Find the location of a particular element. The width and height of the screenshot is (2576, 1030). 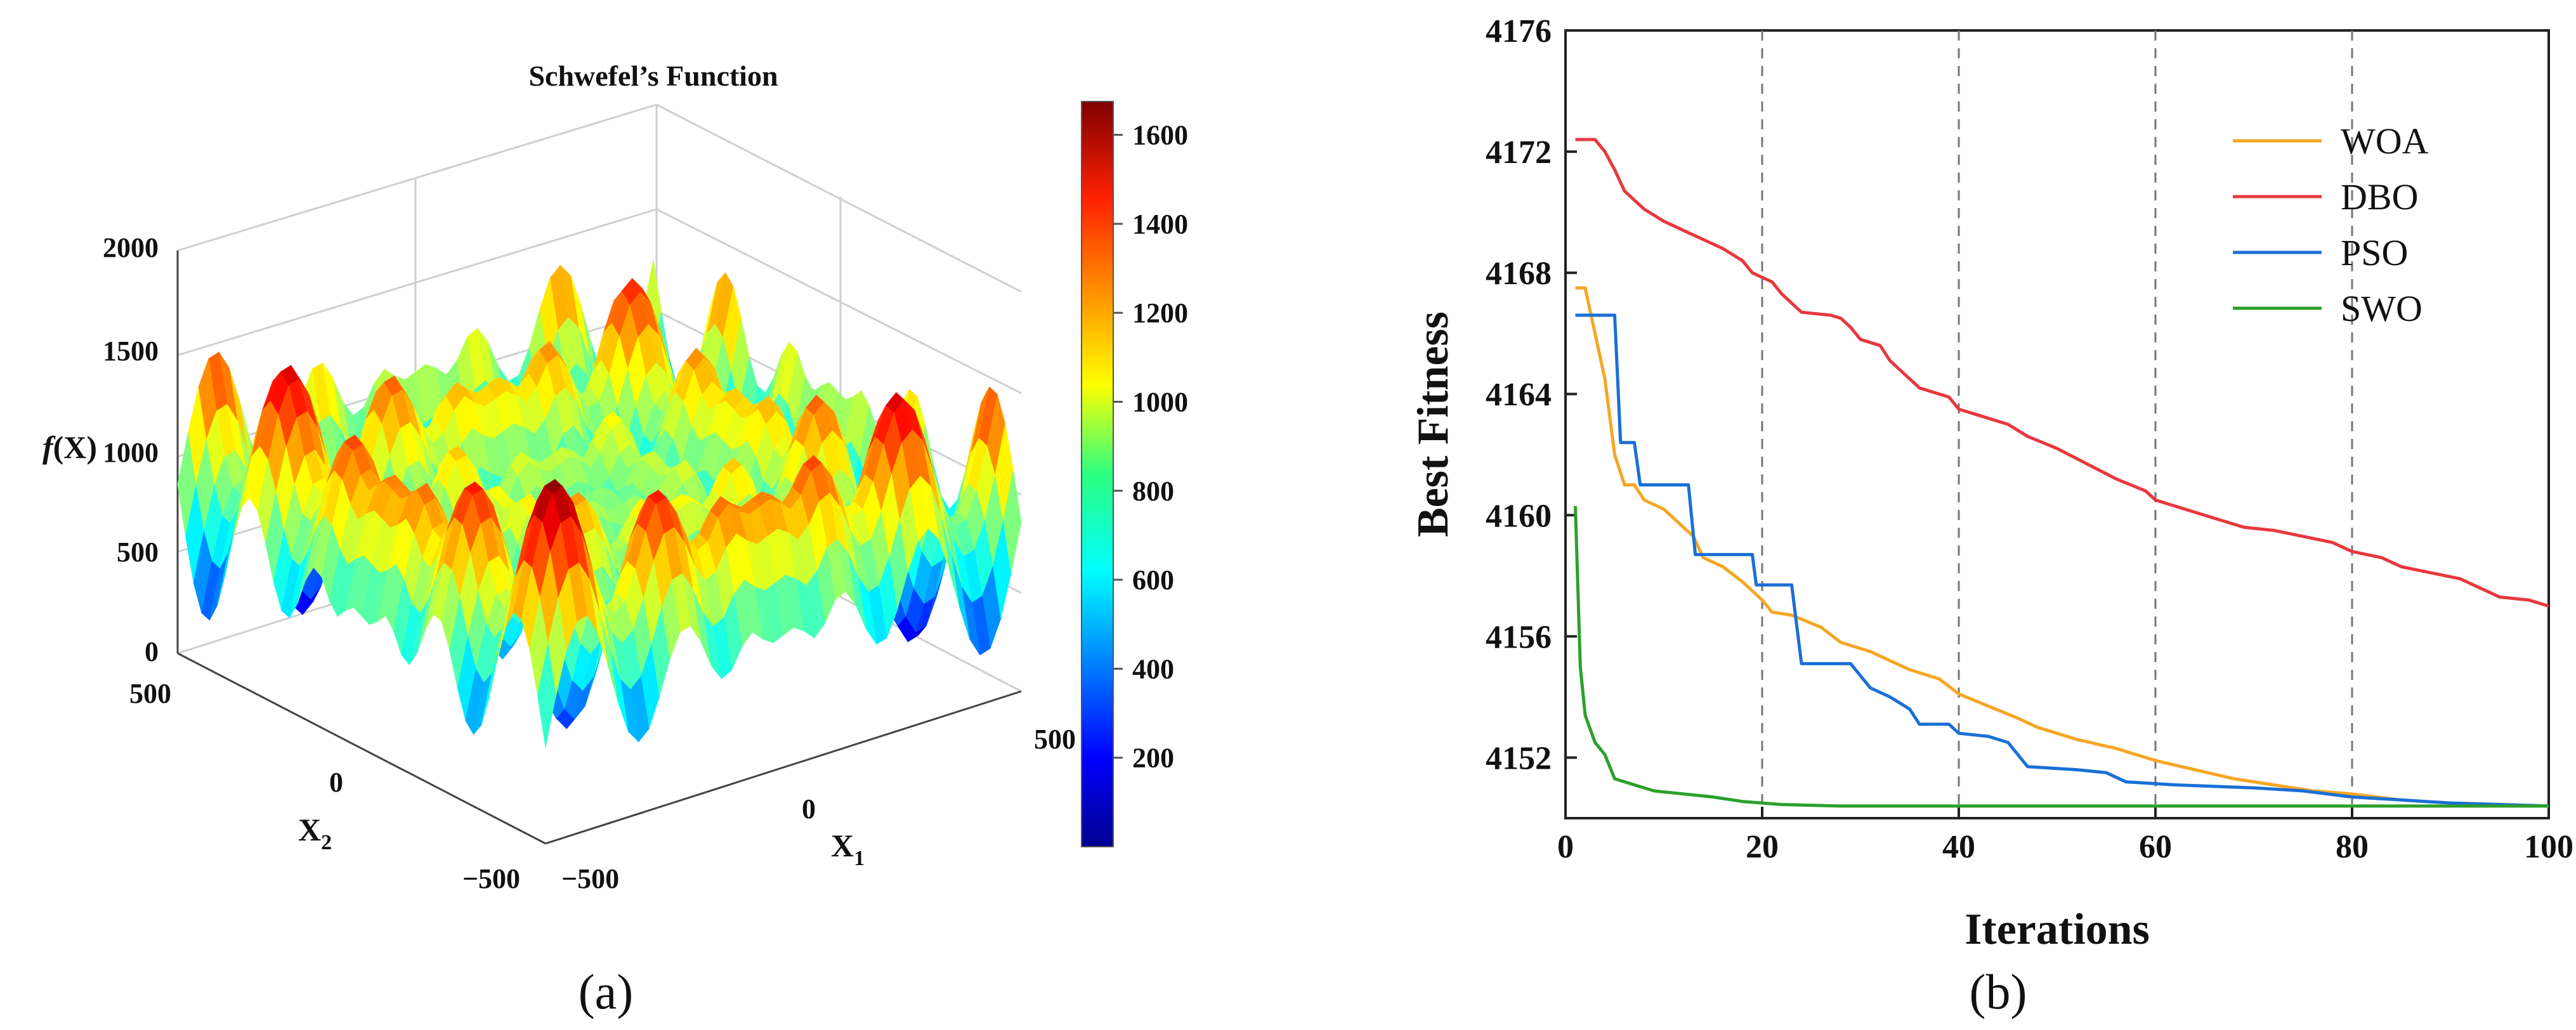

colorbar-tick-label: 1400 is located at coordinates (1160, 224).